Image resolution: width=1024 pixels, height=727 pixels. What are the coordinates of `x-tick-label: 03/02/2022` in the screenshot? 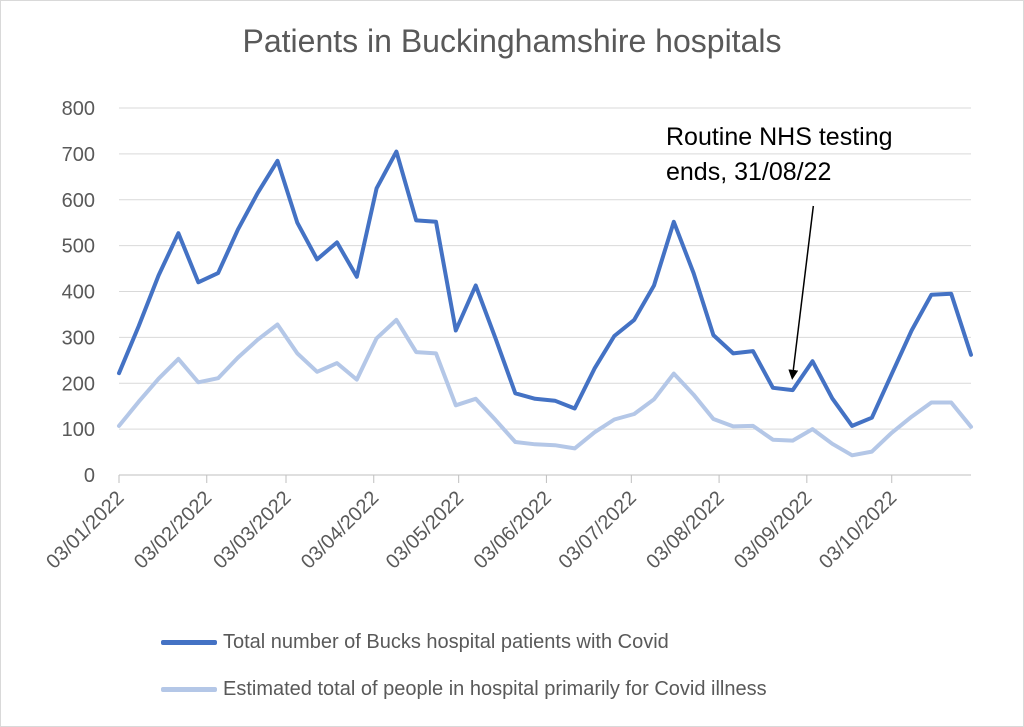 It's located at (173, 530).